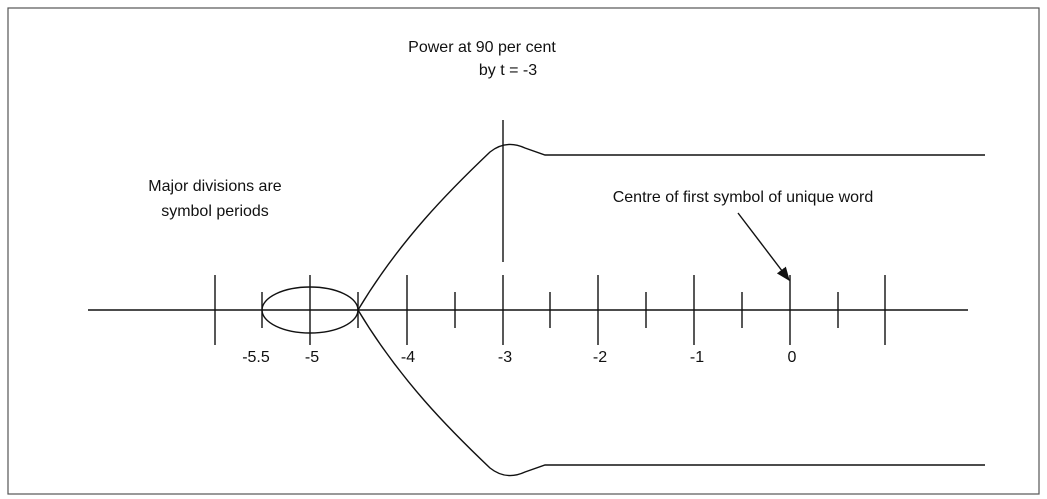 The height and width of the screenshot is (499, 1047). Describe the element at coordinates (792, 357) in the screenshot. I see `axis-label: 0` at that location.